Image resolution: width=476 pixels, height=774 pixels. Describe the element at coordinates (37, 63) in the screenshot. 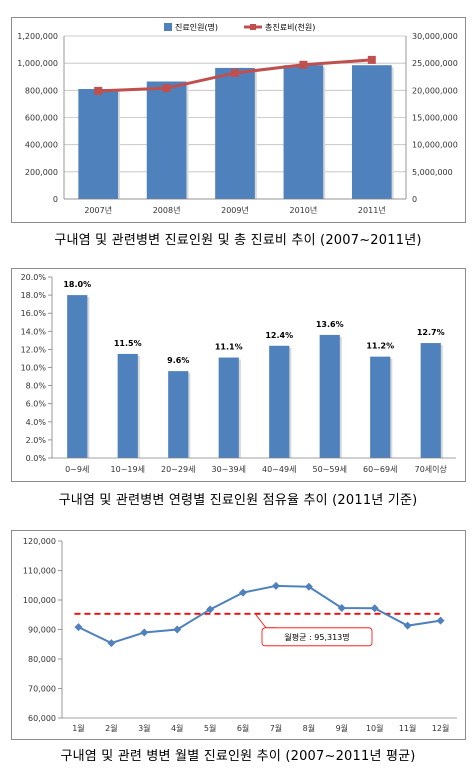

I see `y-tick-label: 1,000,000` at that location.